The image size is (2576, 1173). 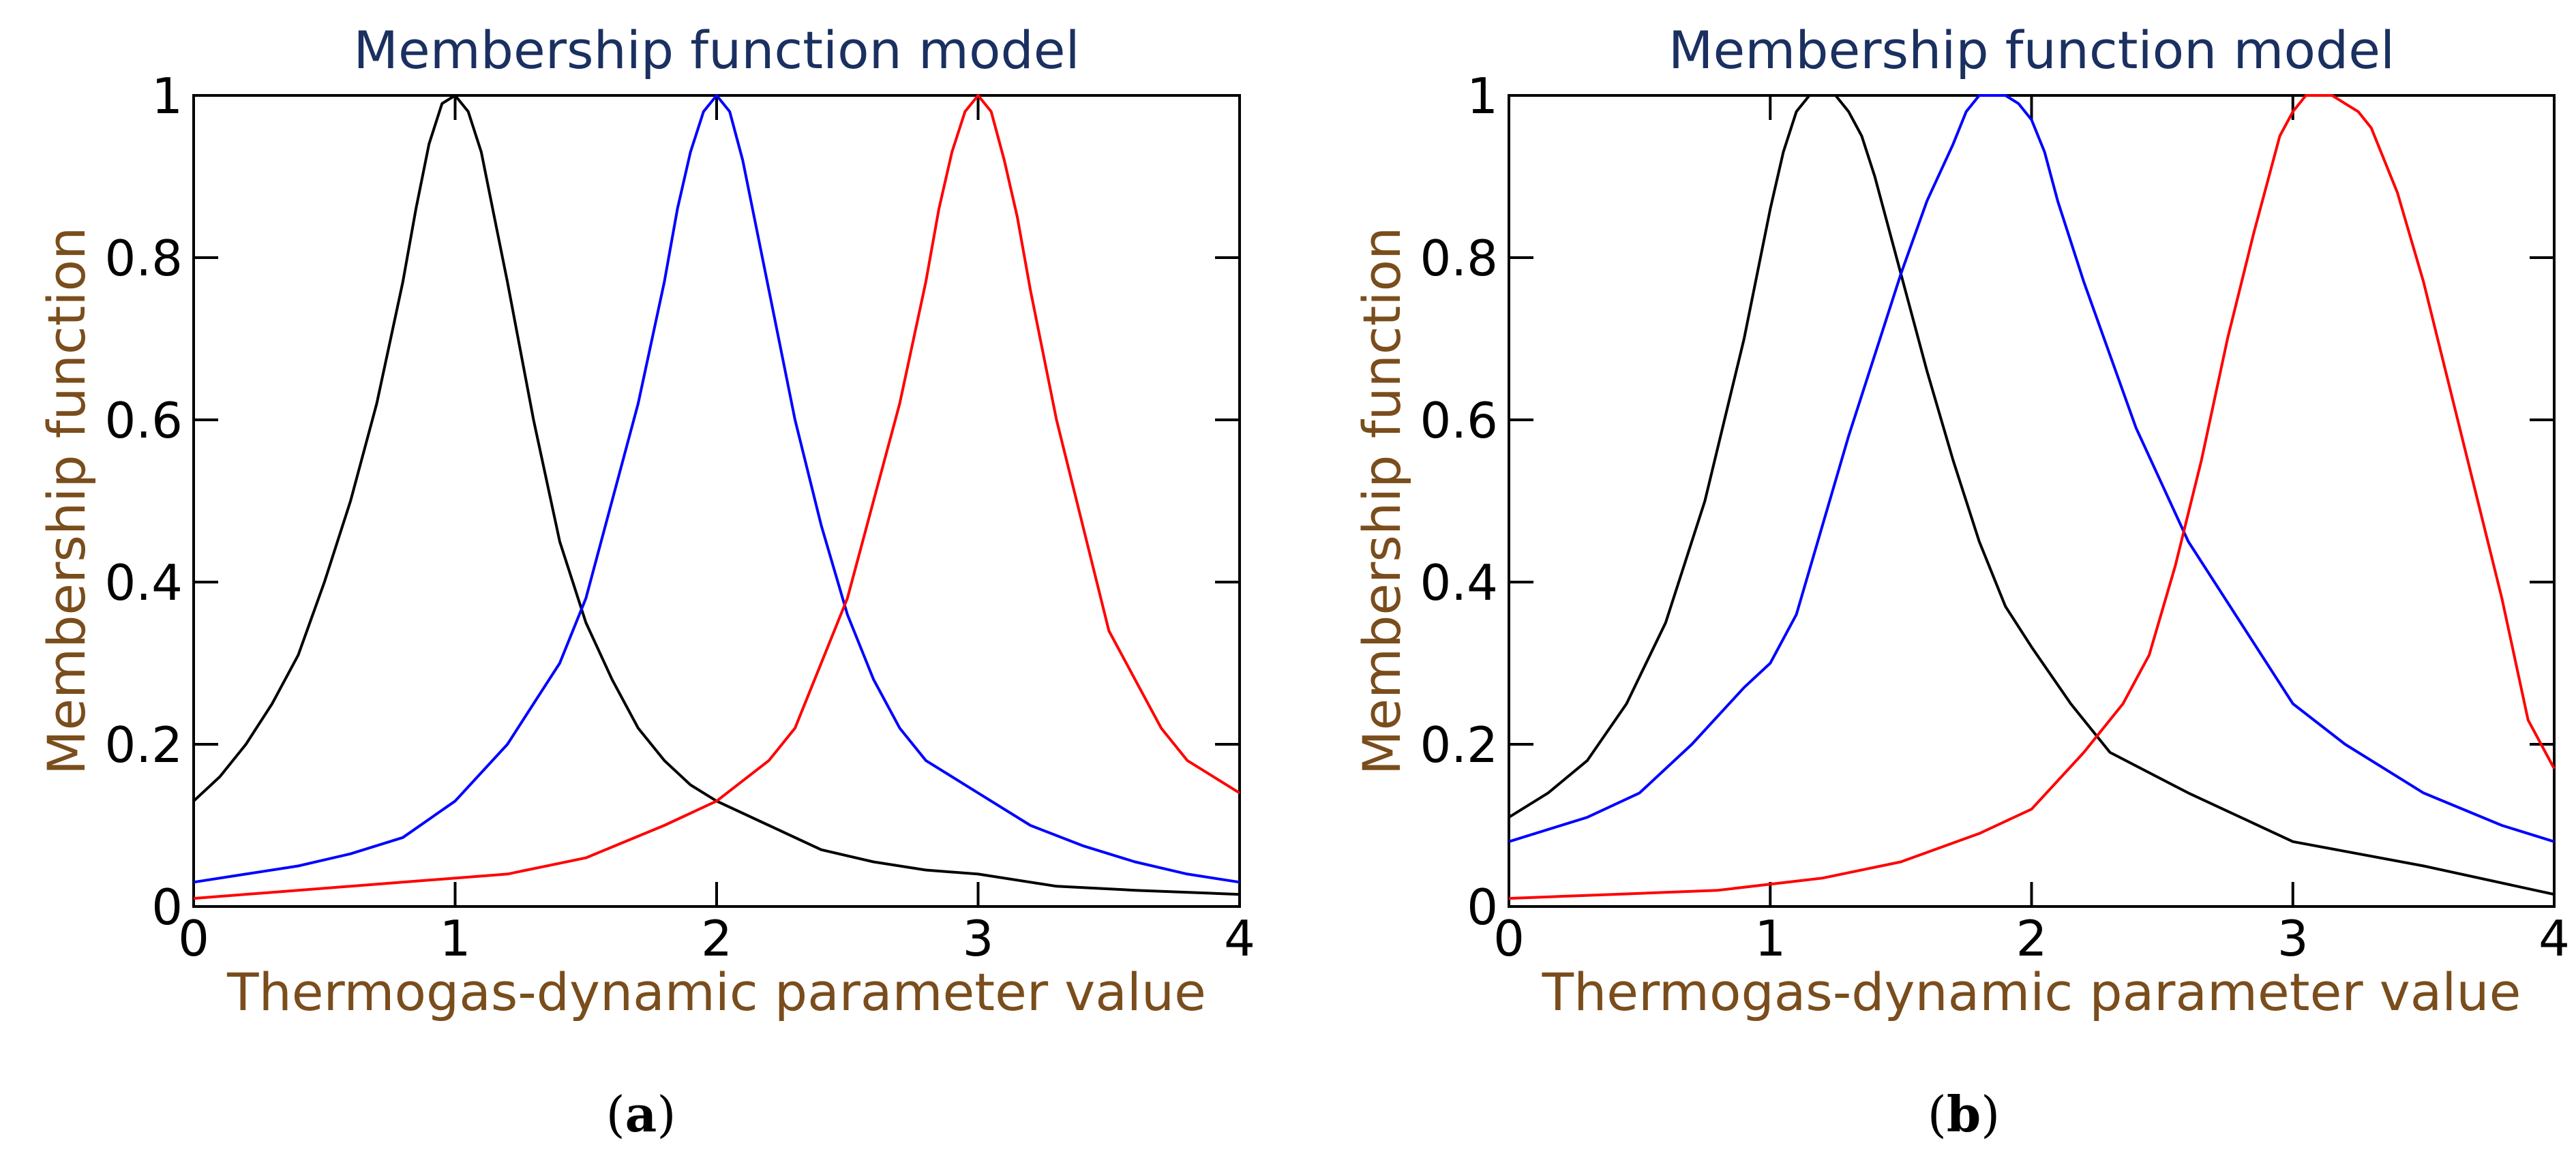 I want to click on panel-caption: (b), so click(x=1965, y=1114).